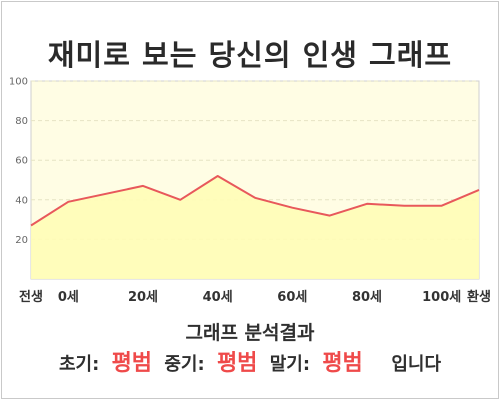 The height and width of the screenshot is (400, 500). I want to click on x-tick-label: 80세, so click(367, 297).